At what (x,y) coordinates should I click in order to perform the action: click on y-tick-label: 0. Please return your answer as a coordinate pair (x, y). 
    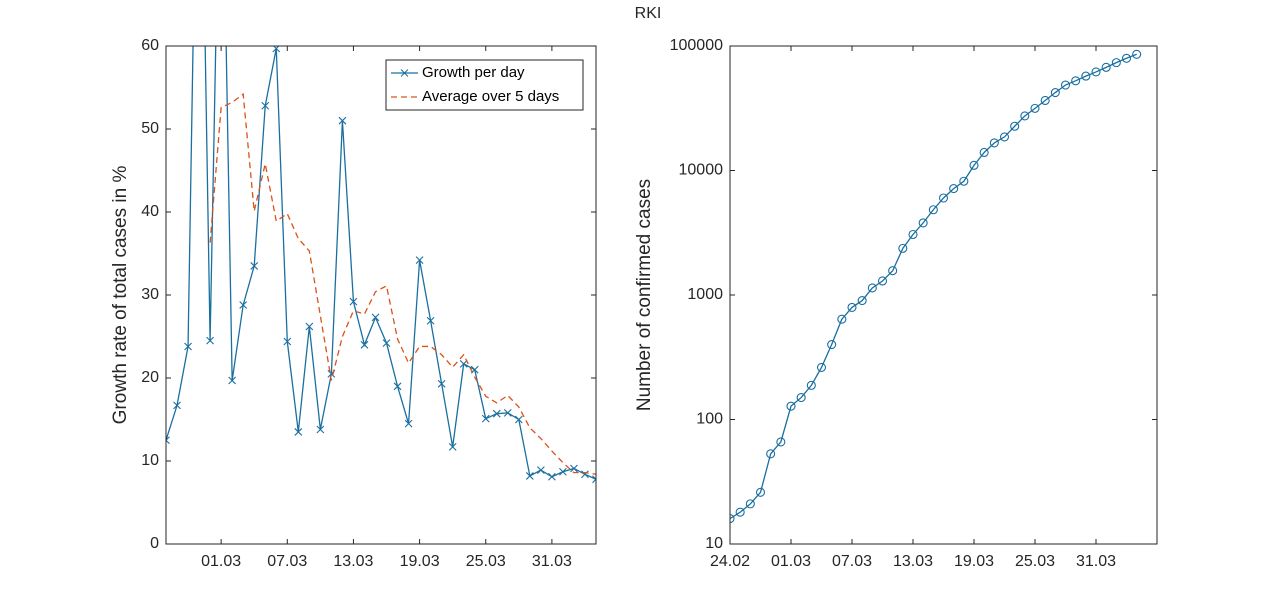
    Looking at the image, I should click on (154, 543).